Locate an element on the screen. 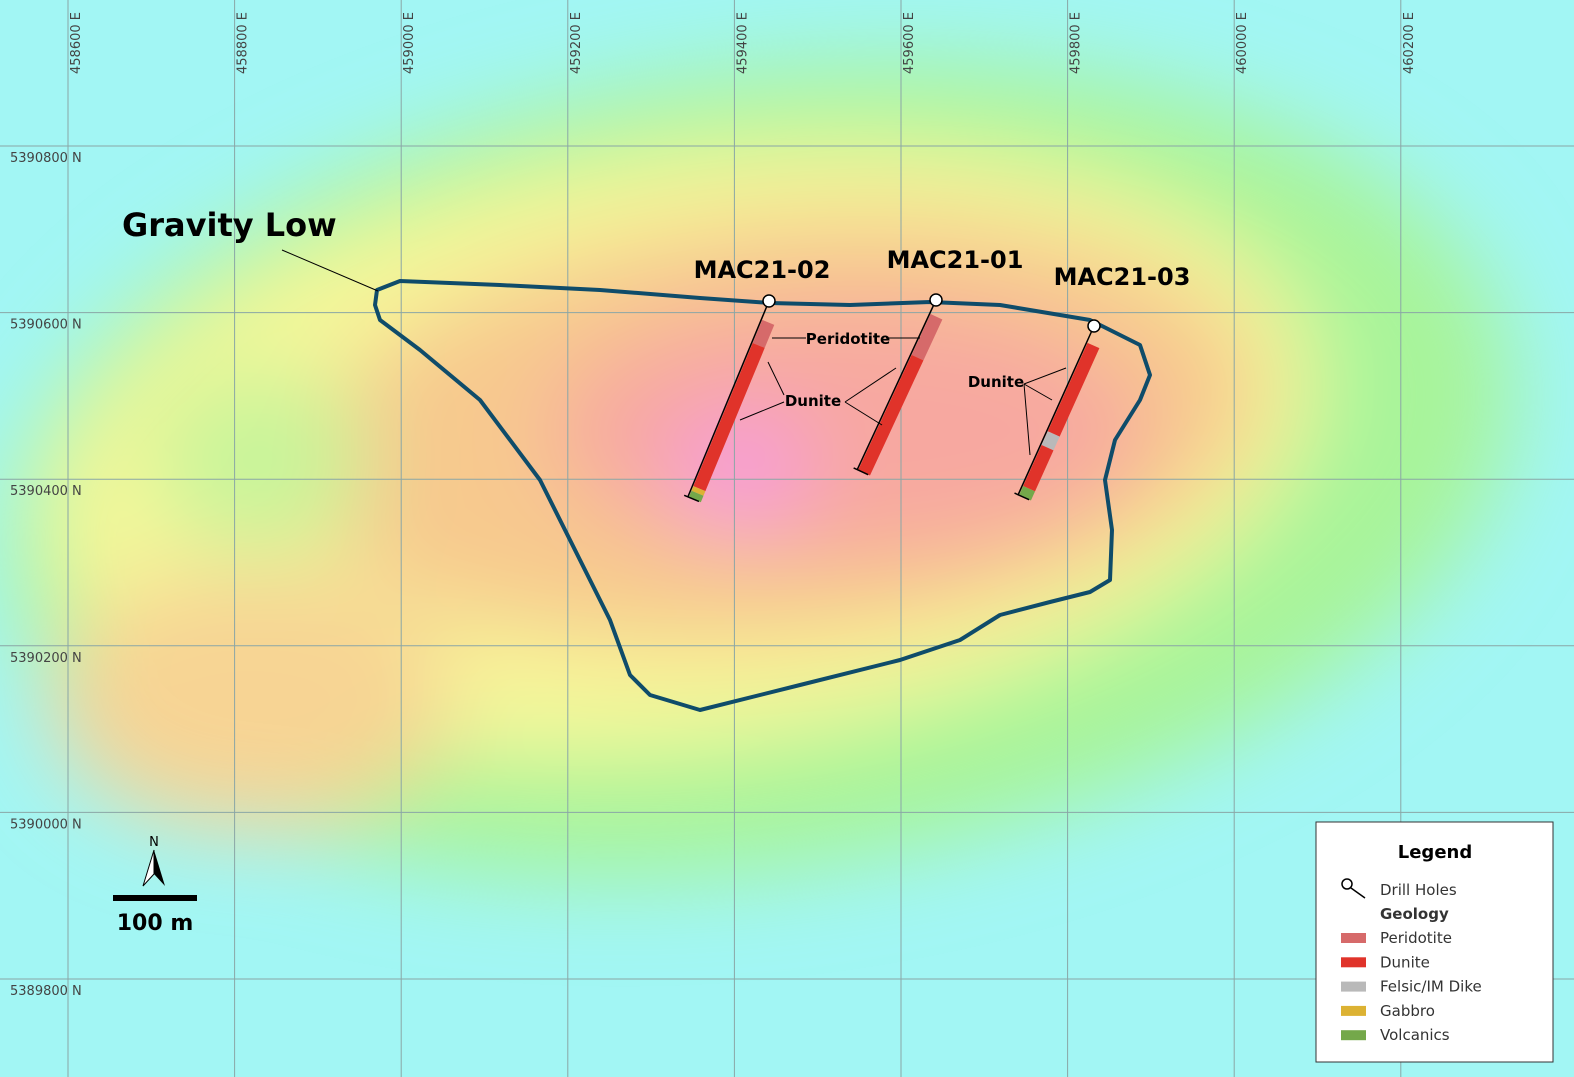  easting-label: 459800 E is located at coordinates (1076, 43).